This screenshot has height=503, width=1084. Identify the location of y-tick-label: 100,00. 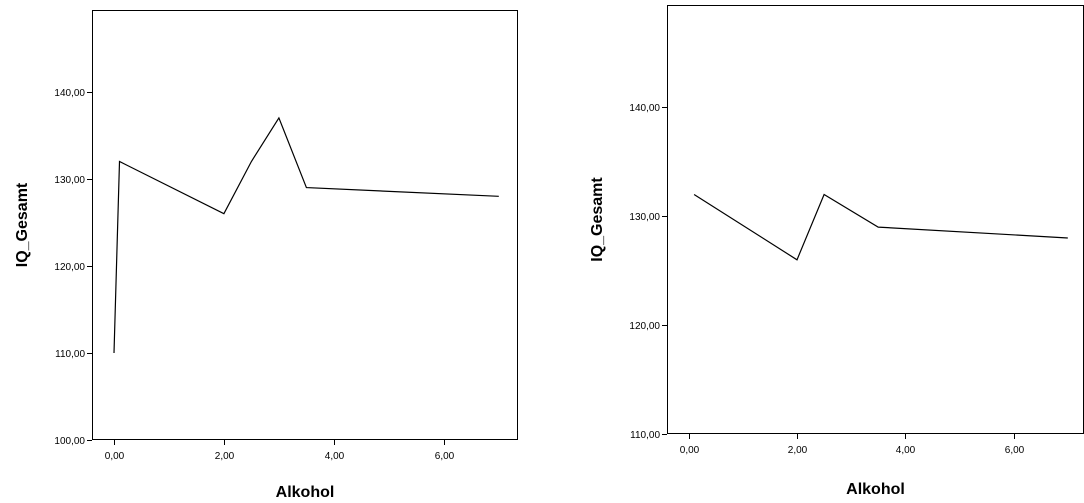
(69, 441).